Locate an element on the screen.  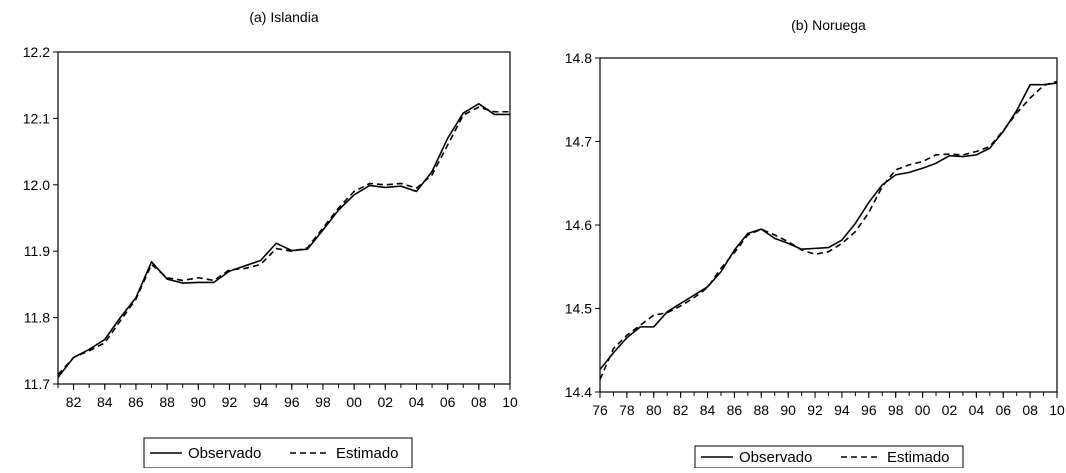
y-tick-label: 12.2 is located at coordinates (36, 52).